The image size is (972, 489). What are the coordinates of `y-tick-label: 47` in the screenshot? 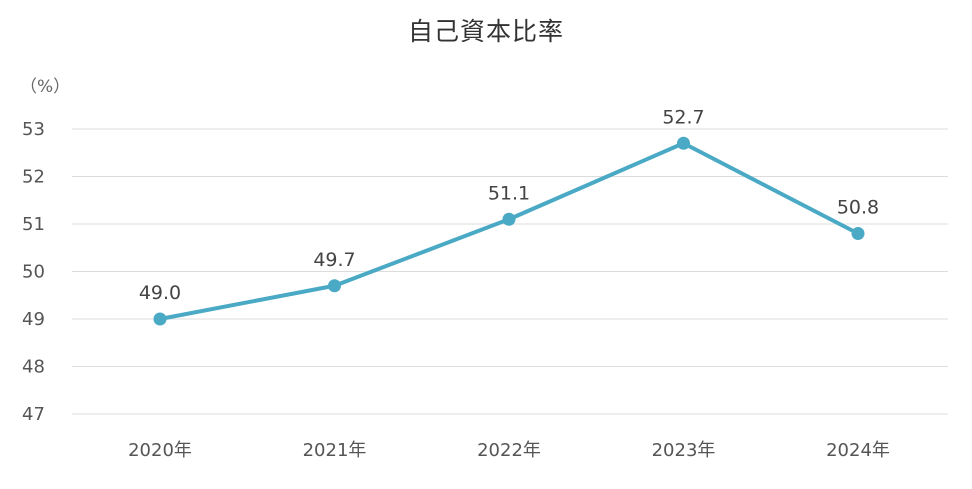 It's located at (33, 414).